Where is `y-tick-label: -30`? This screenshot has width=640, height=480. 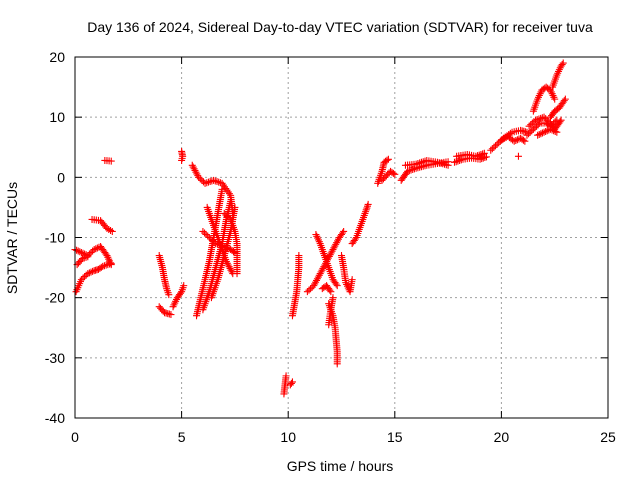 y-tick-label: -30 is located at coordinates (55, 358).